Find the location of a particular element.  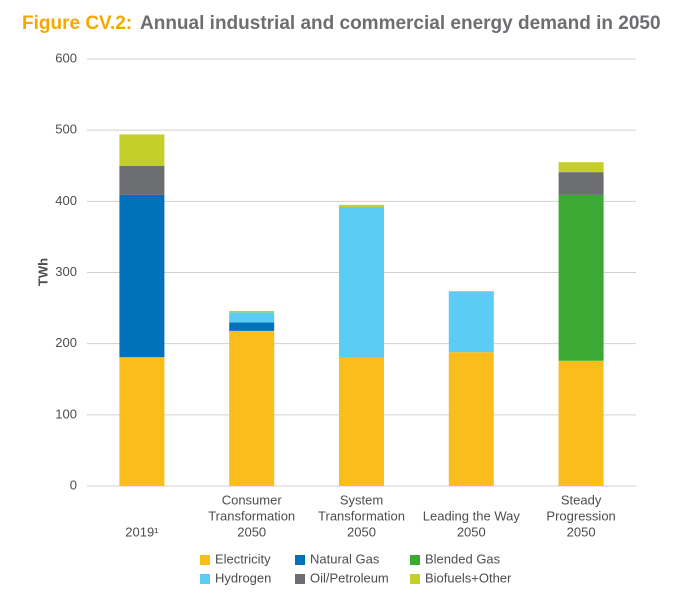

y-tick-label: 500 is located at coordinates (66, 129).